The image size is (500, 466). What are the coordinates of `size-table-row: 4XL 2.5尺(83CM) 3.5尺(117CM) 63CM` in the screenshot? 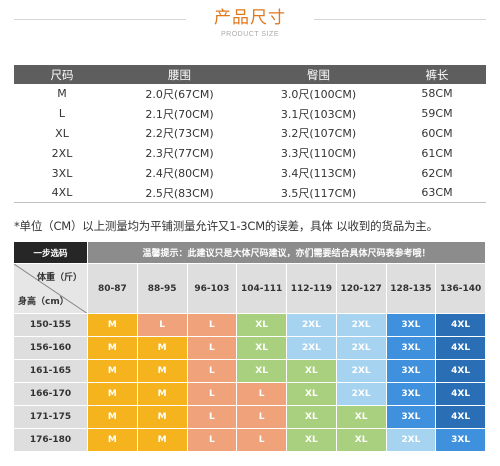 It's located at (250, 193).